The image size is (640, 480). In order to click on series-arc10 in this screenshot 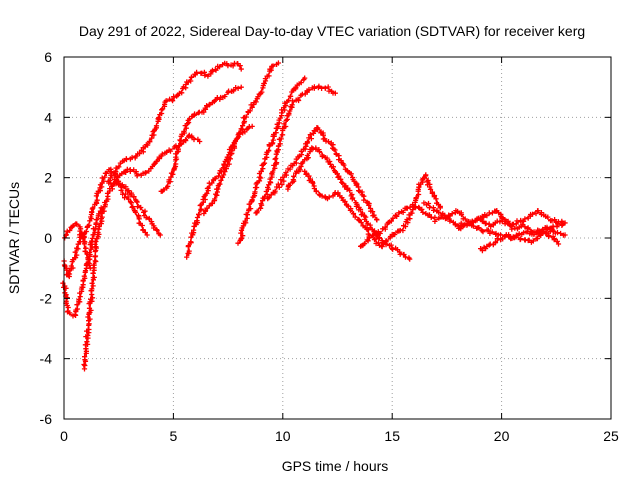, I will do `click(271, 160)`.